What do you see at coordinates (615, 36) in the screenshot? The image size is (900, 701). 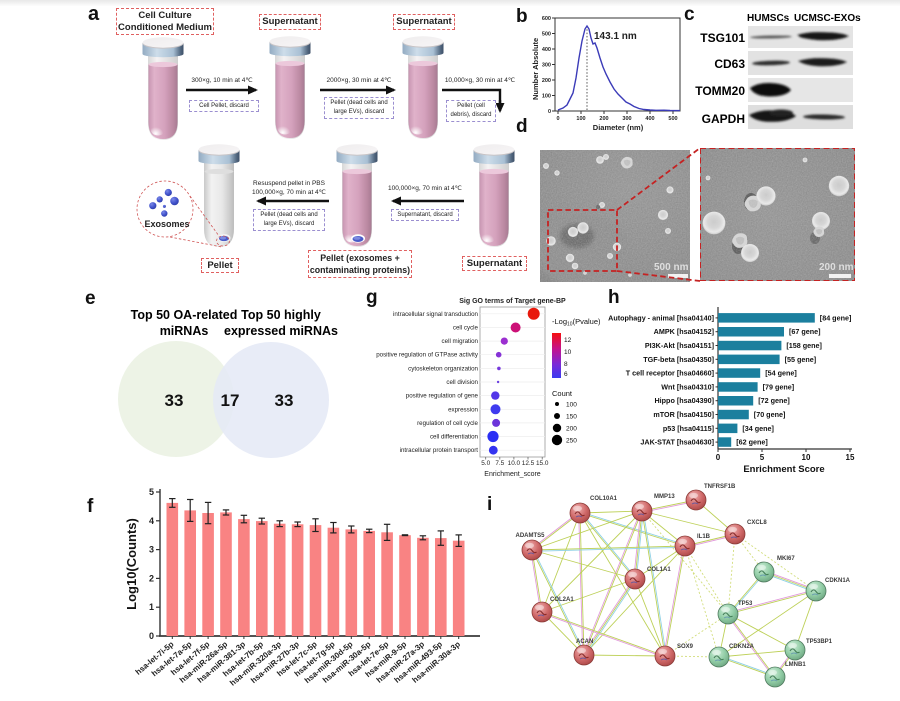 I see `svg-text: 143.1 nm` at bounding box center [615, 36].